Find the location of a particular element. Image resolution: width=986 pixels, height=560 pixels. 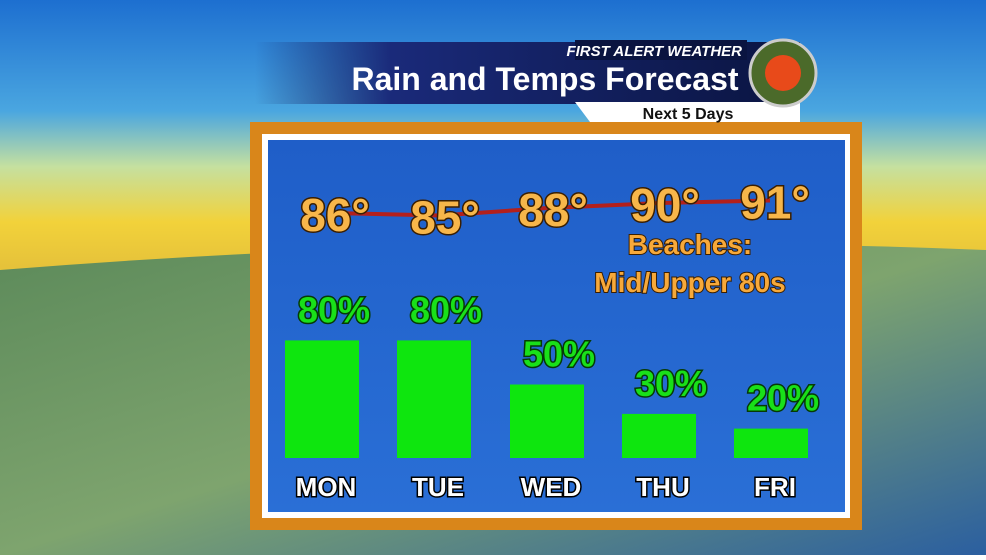

temp-label: 85° is located at coordinates (445, 218).